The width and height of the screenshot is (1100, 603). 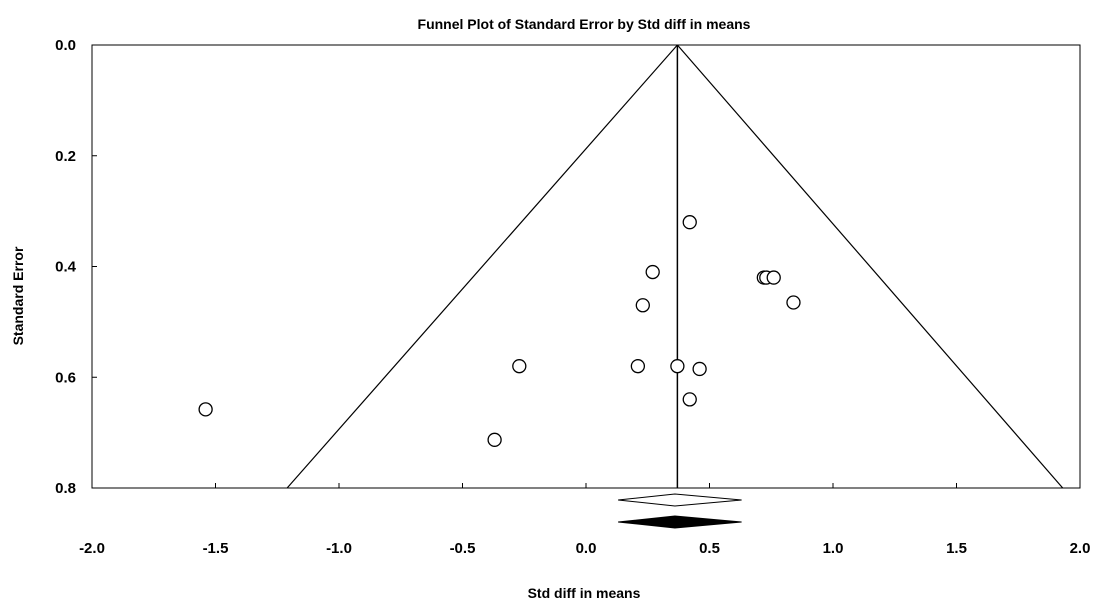 What do you see at coordinates (18, 295) in the screenshot?
I see `y-axis-label: Standard Error` at bounding box center [18, 295].